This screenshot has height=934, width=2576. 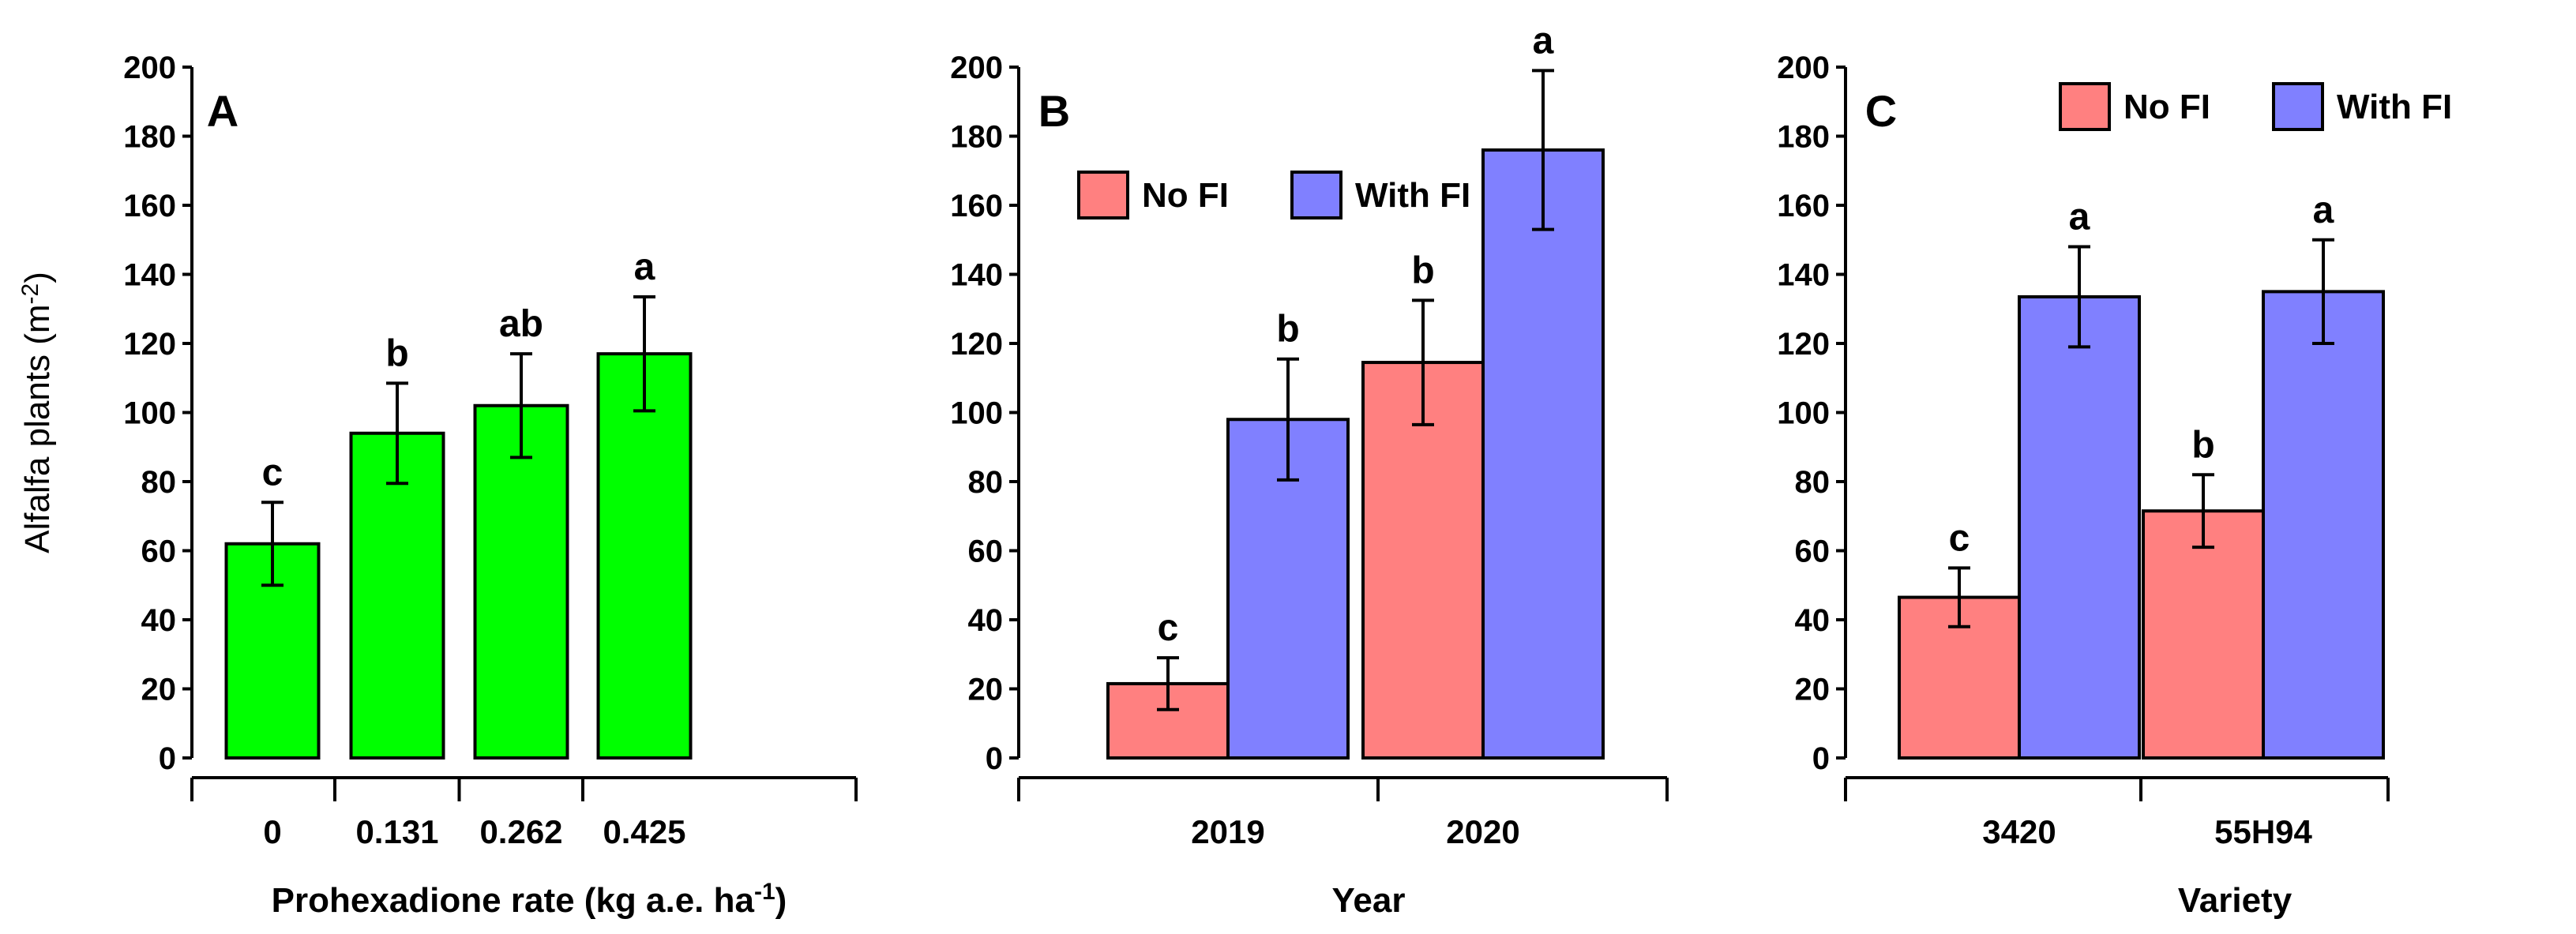 I want to click on x-axis-title-text: Prohexadione rate (kg a.e. ha, so click(x=513, y=900).